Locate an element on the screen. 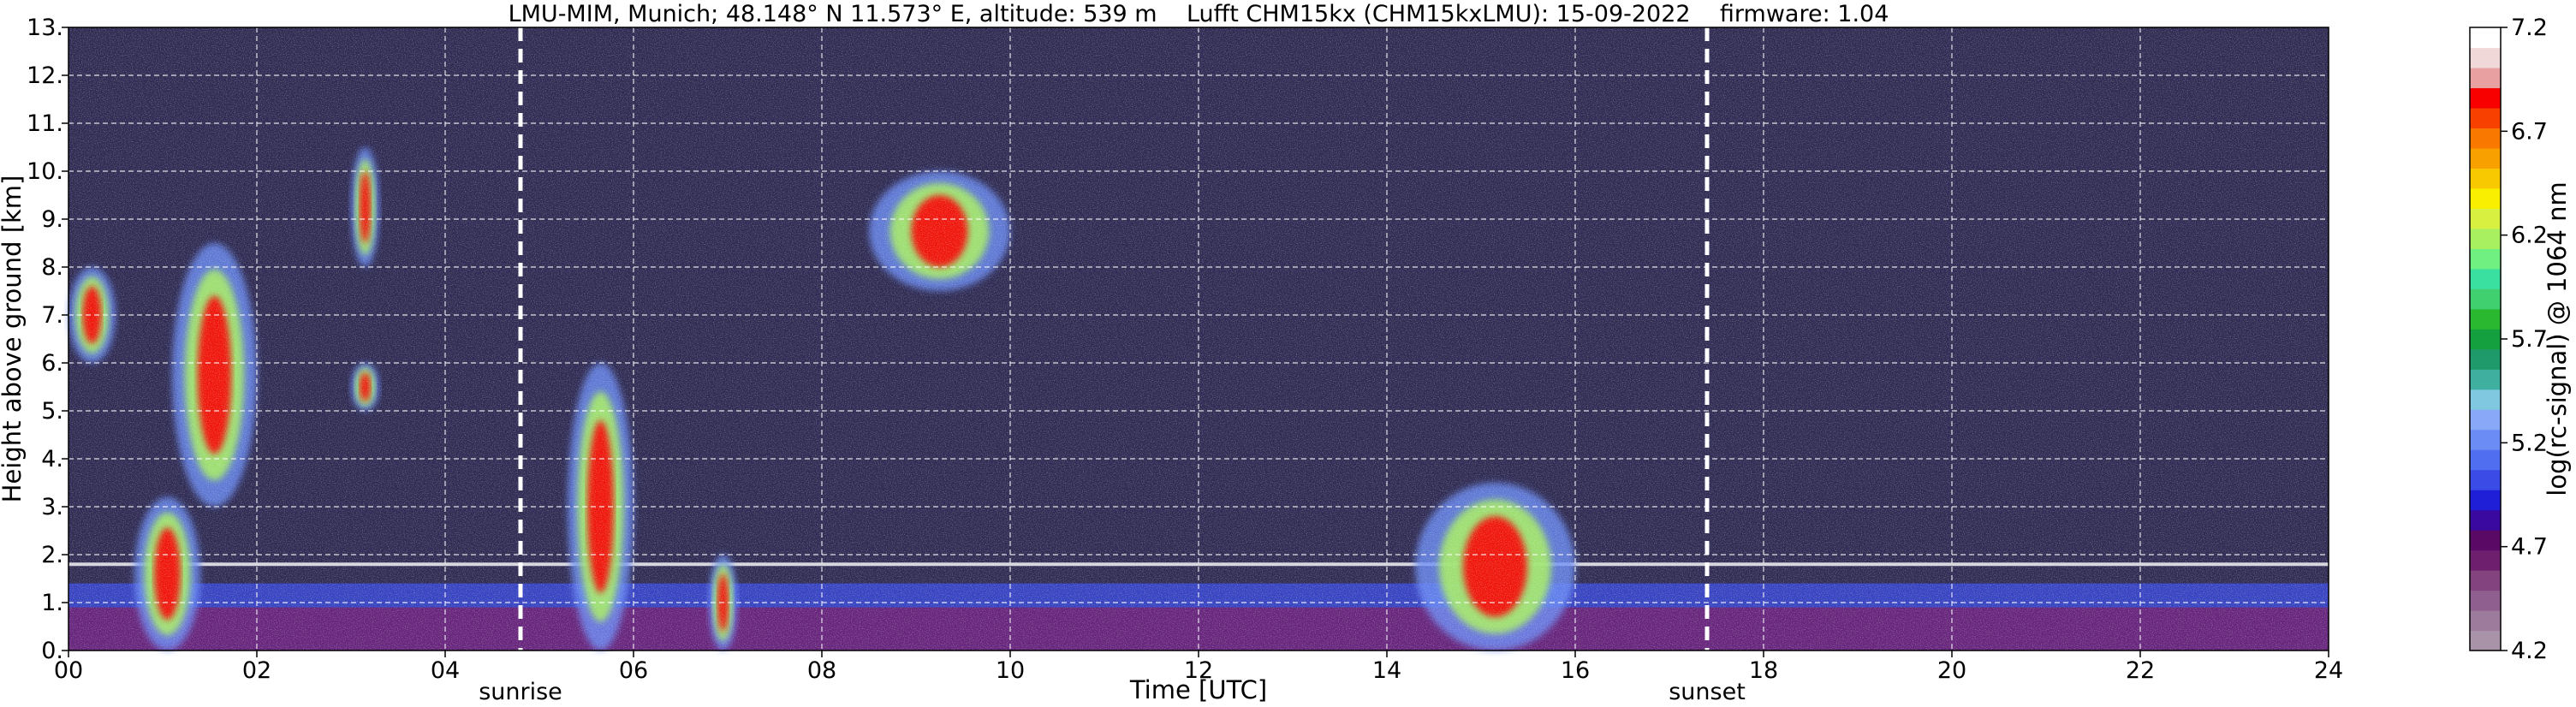 This screenshot has height=707, width=2576. y-tick-label: 13. is located at coordinates (45, 28).